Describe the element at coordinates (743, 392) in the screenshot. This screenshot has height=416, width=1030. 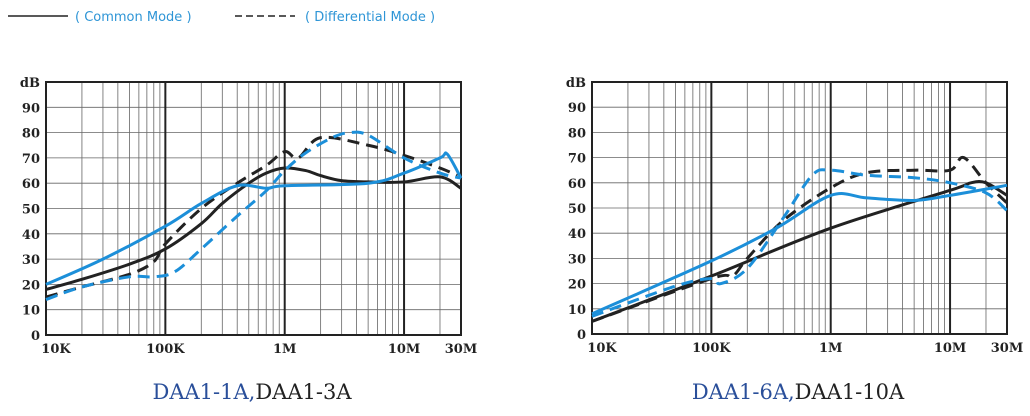
I see `chart-right-title-part1: DAA1-6A,` at that location.